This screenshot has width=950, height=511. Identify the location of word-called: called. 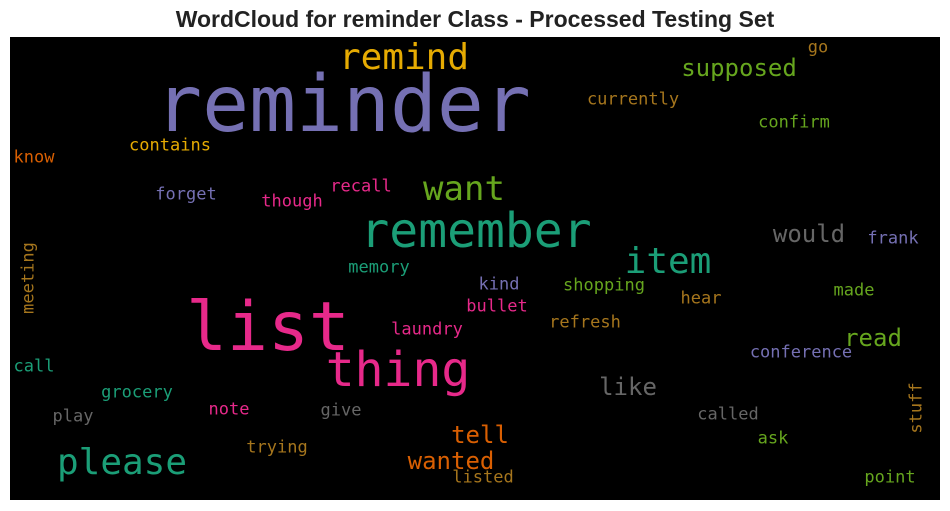
(728, 414).